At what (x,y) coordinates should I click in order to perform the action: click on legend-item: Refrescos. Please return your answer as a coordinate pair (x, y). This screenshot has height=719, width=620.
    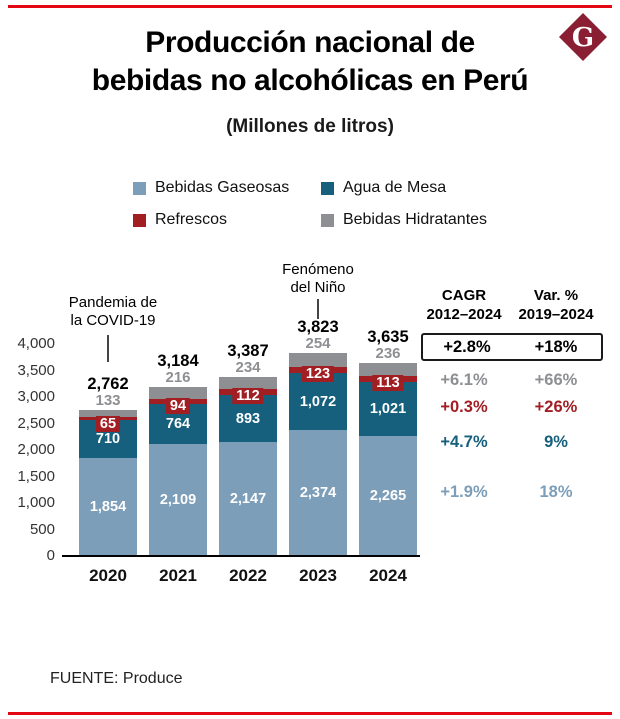
    Looking at the image, I should click on (226, 220).